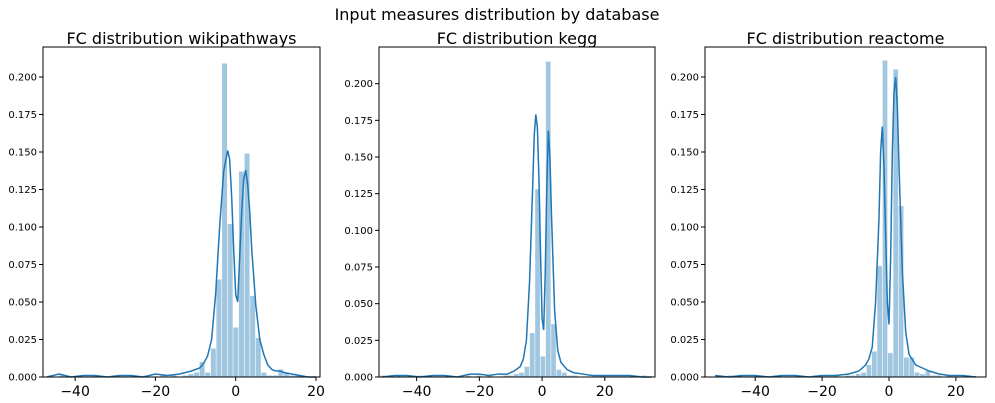  Describe the element at coordinates (497, 14) in the screenshot. I see `figure-suptitle: Input measures distribution by database` at that location.